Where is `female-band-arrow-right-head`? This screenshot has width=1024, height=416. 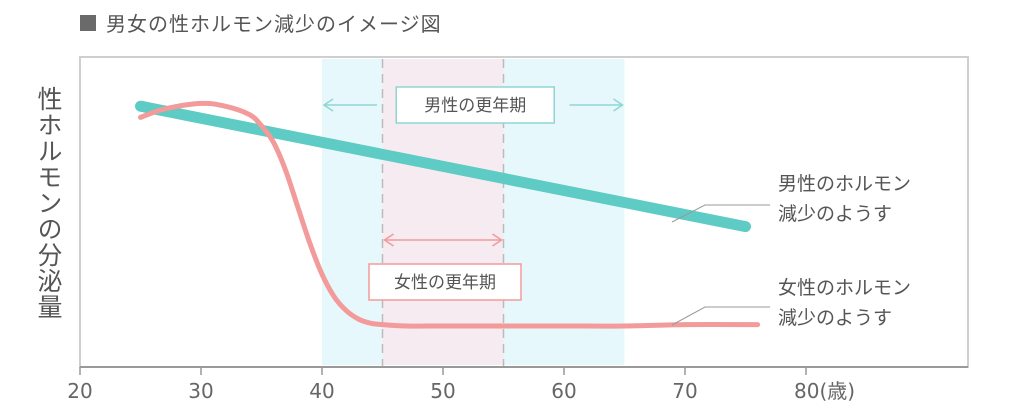 female-band-arrow-right-head is located at coordinates (497, 240).